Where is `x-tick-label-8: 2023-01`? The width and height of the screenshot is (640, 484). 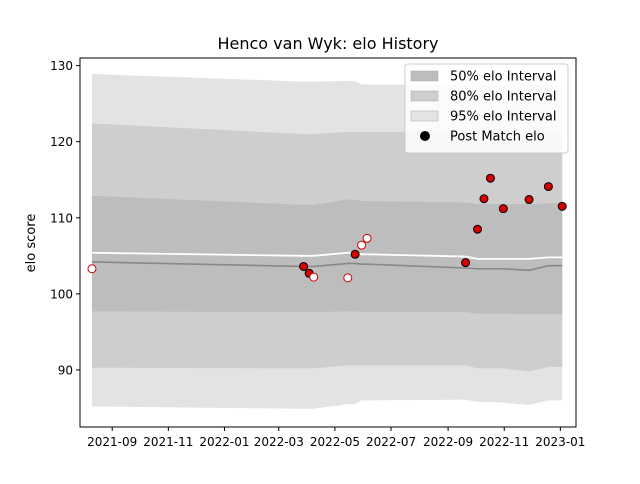
x-tick-label-8: 2023-01 is located at coordinates (560, 442).